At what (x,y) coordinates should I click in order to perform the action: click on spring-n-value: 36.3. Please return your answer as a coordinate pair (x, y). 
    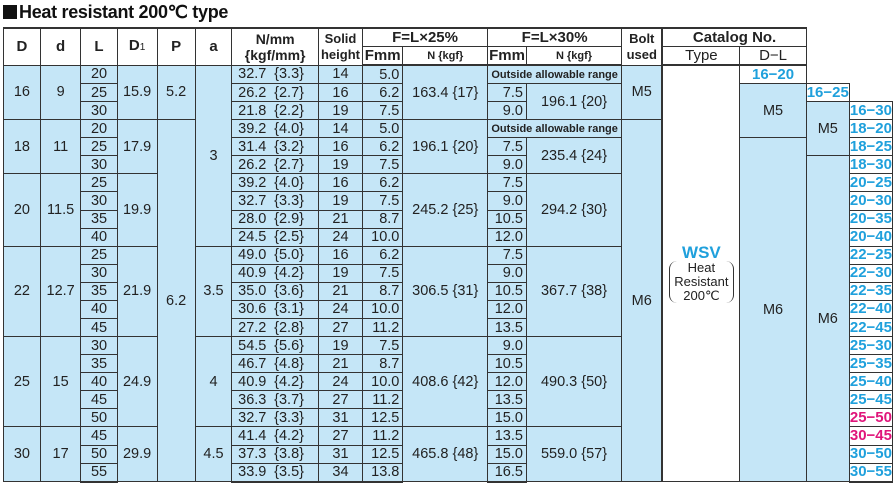
    Looking at the image, I should click on (252, 399).